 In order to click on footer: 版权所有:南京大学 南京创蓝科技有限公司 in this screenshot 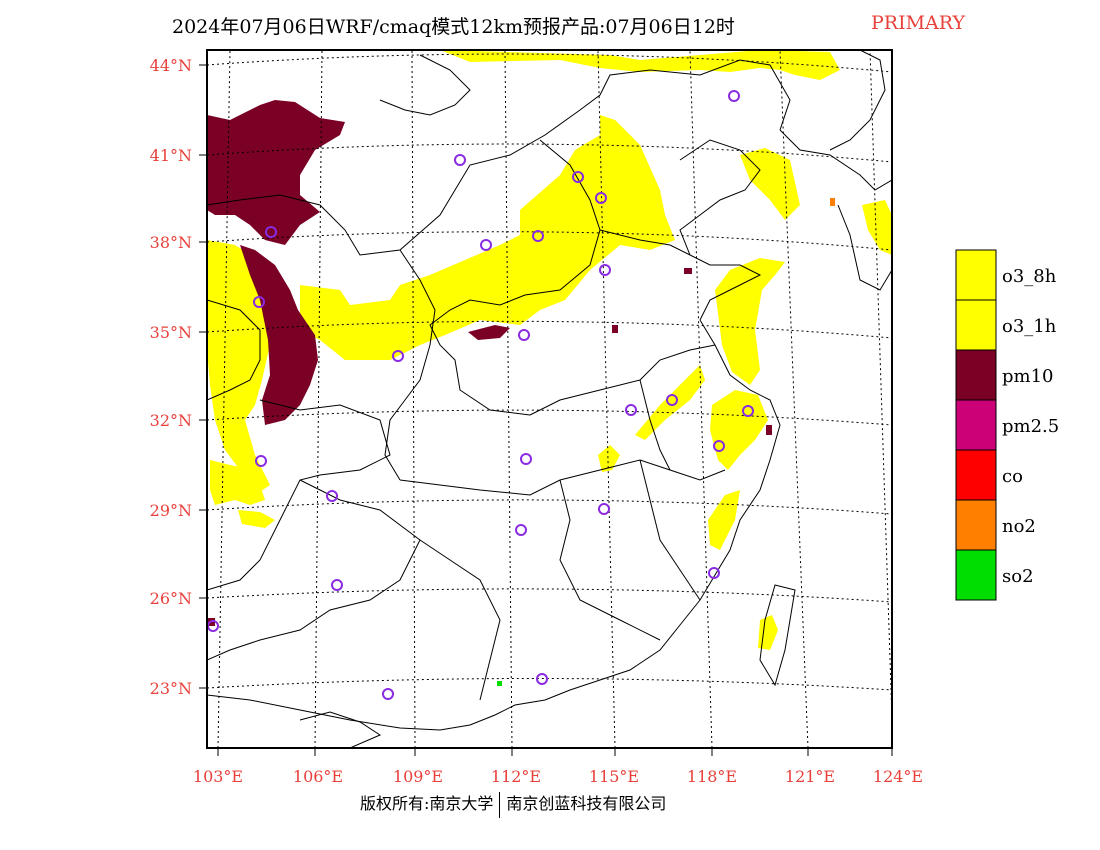, I will do `click(513, 804)`.